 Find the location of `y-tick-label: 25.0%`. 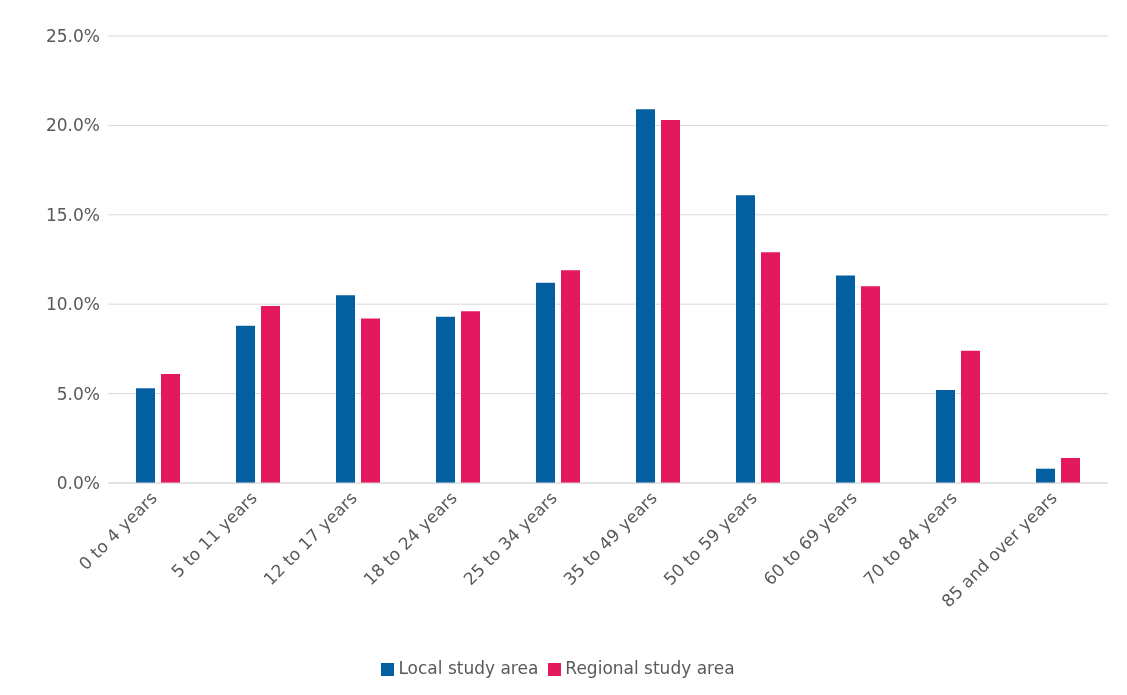

y-tick-label: 25.0% is located at coordinates (72, 36).